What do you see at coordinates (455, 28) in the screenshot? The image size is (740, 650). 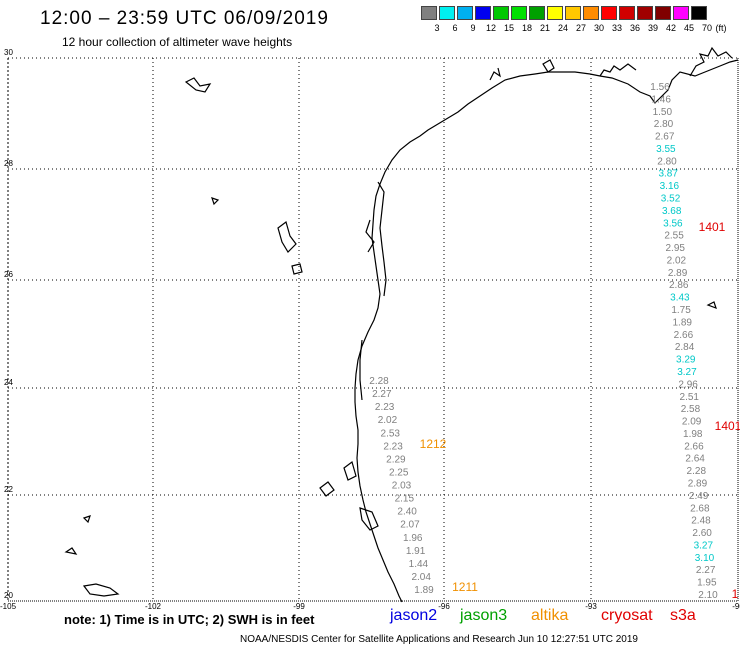 I see `colorbar-label: 6` at bounding box center [455, 28].